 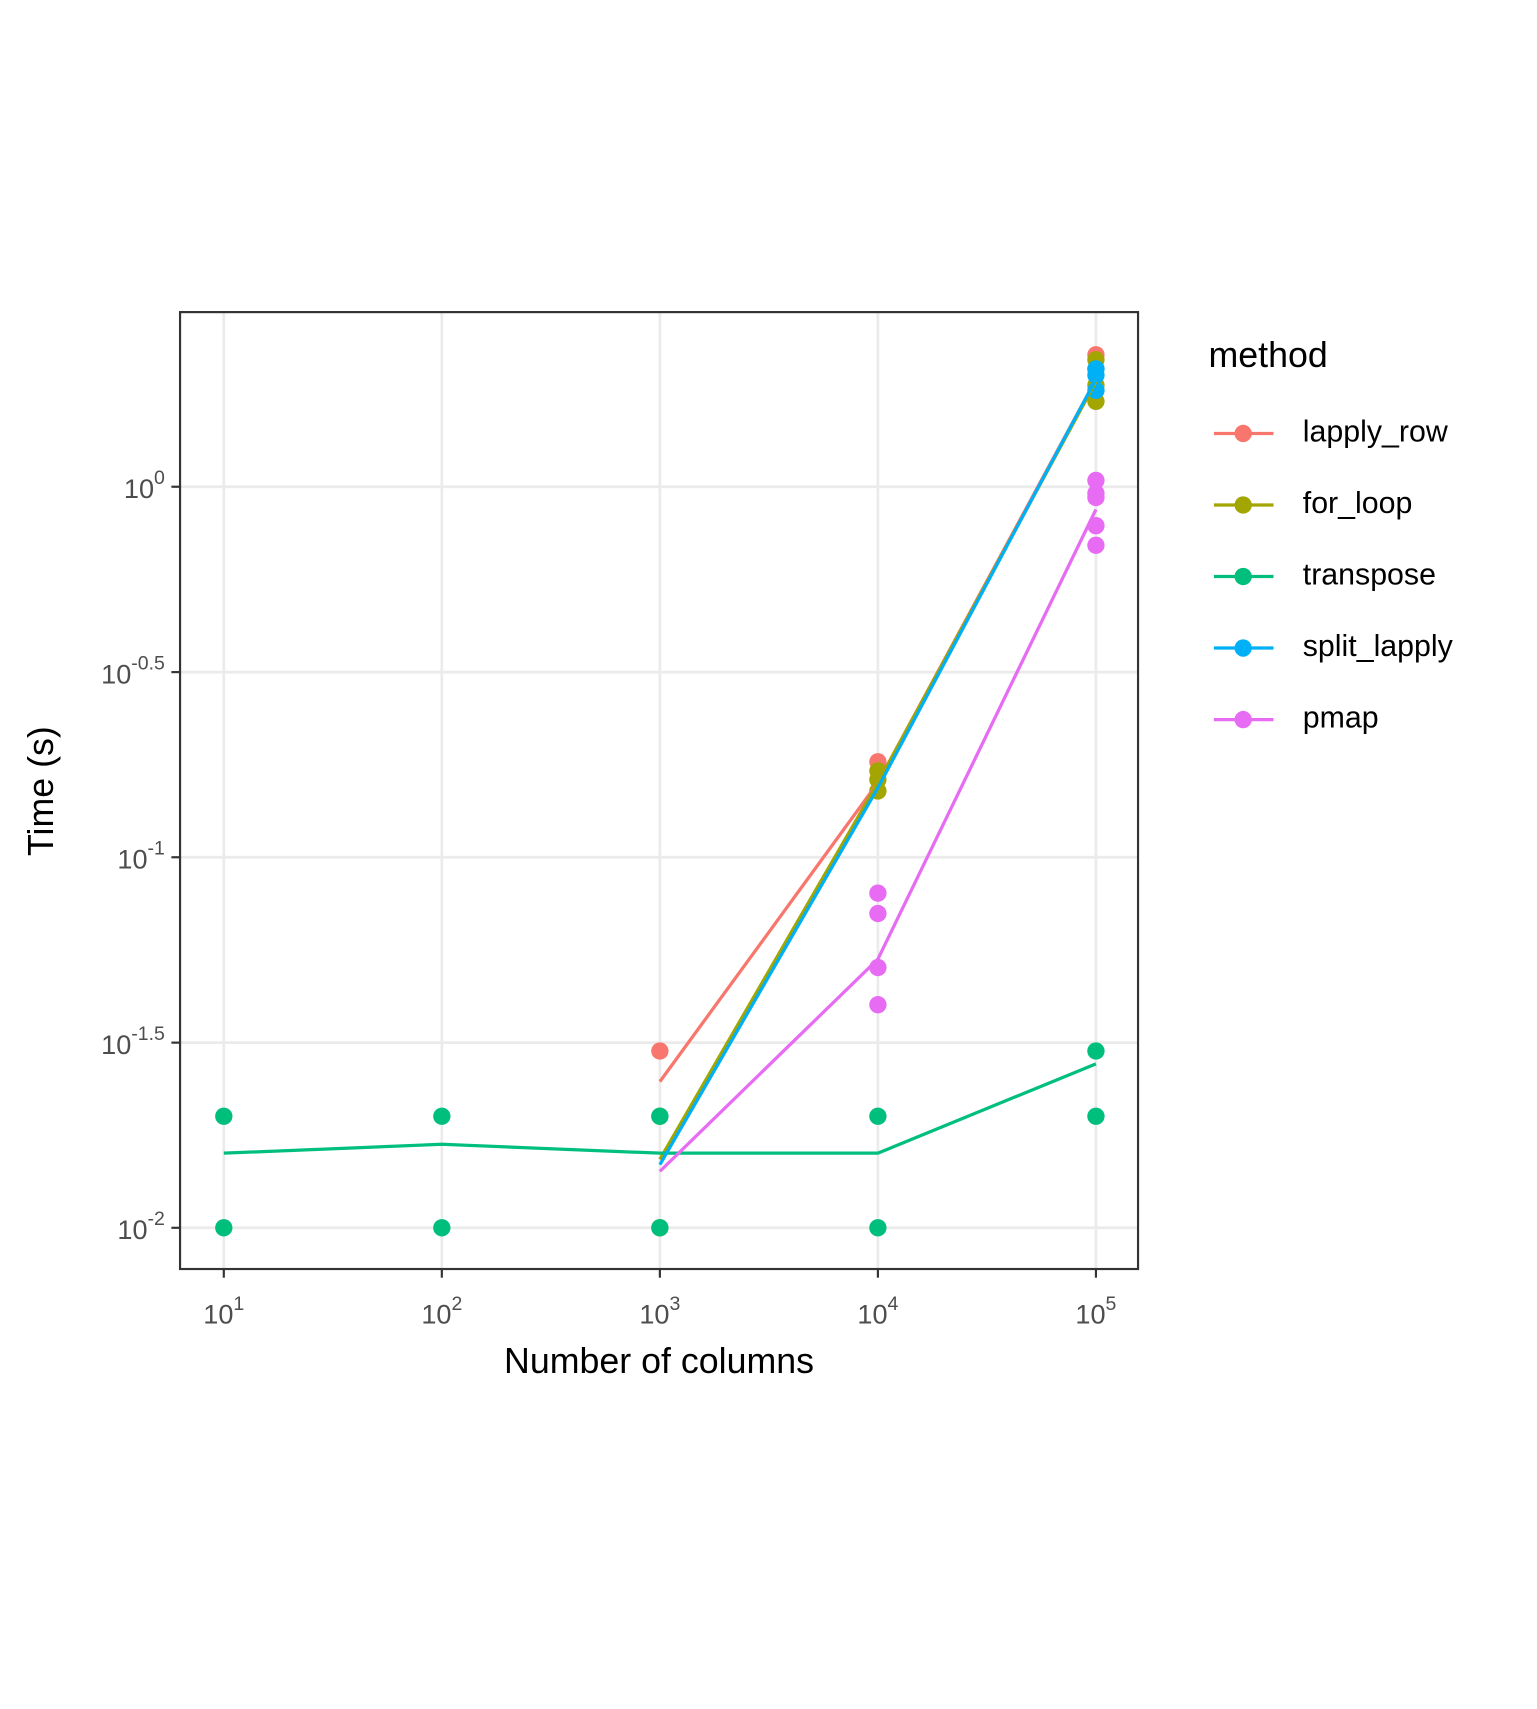 What do you see at coordinates (1375, 431) in the screenshot?
I see `legend-label: lapply_row` at bounding box center [1375, 431].